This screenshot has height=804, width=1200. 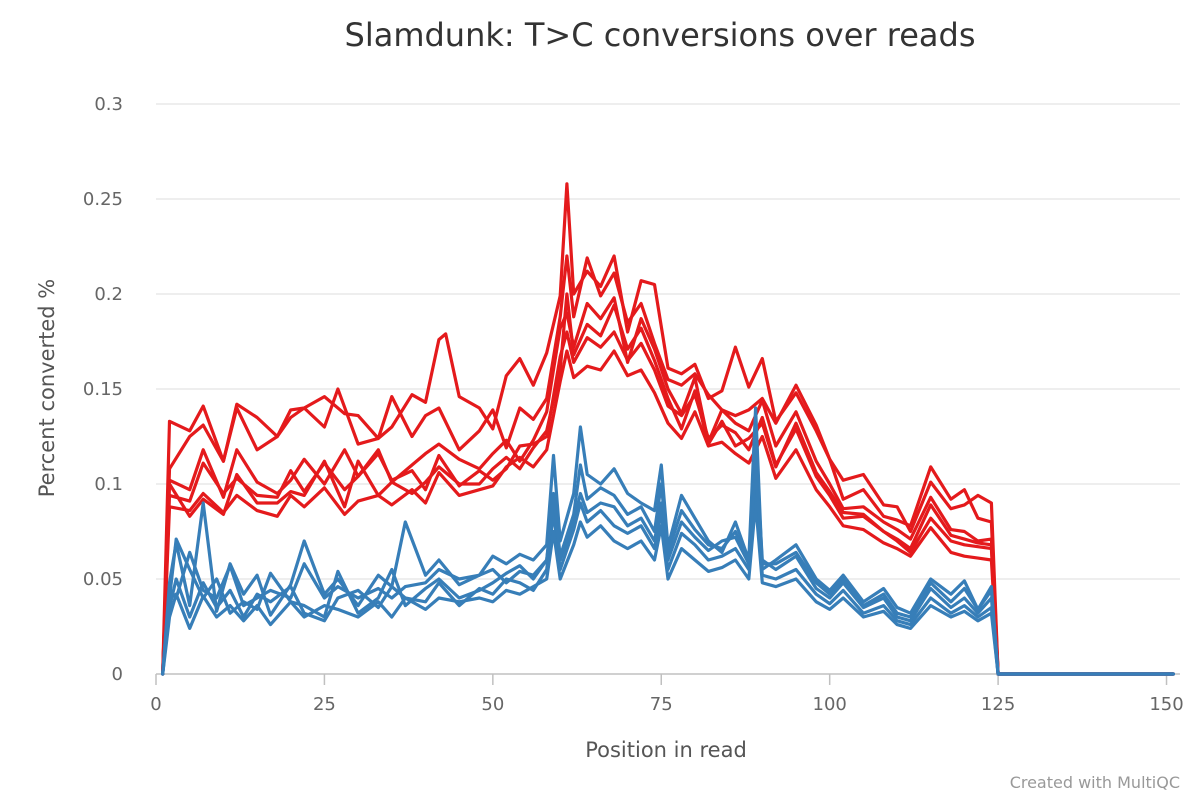 I want to click on x-tick-label: 0, so click(x=155, y=704).